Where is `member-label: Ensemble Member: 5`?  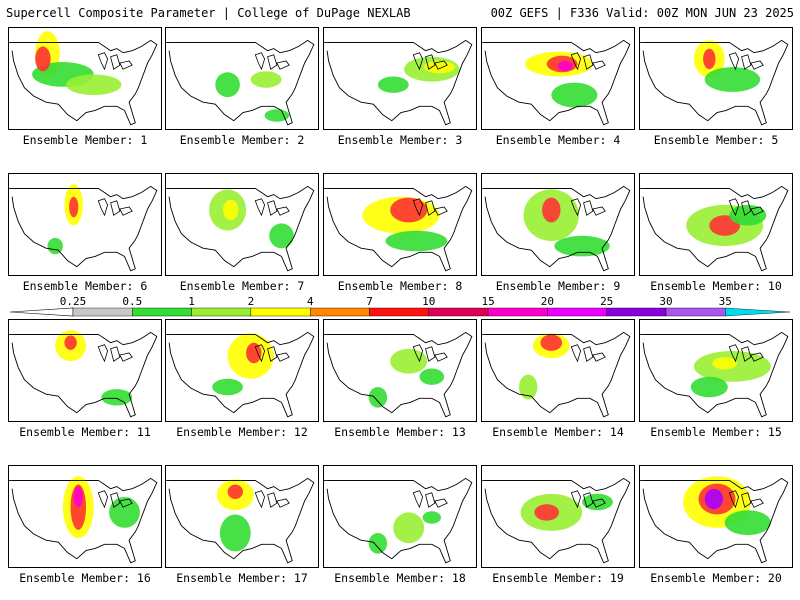 member-label: Ensemble Member: 5 is located at coordinates (716, 140).